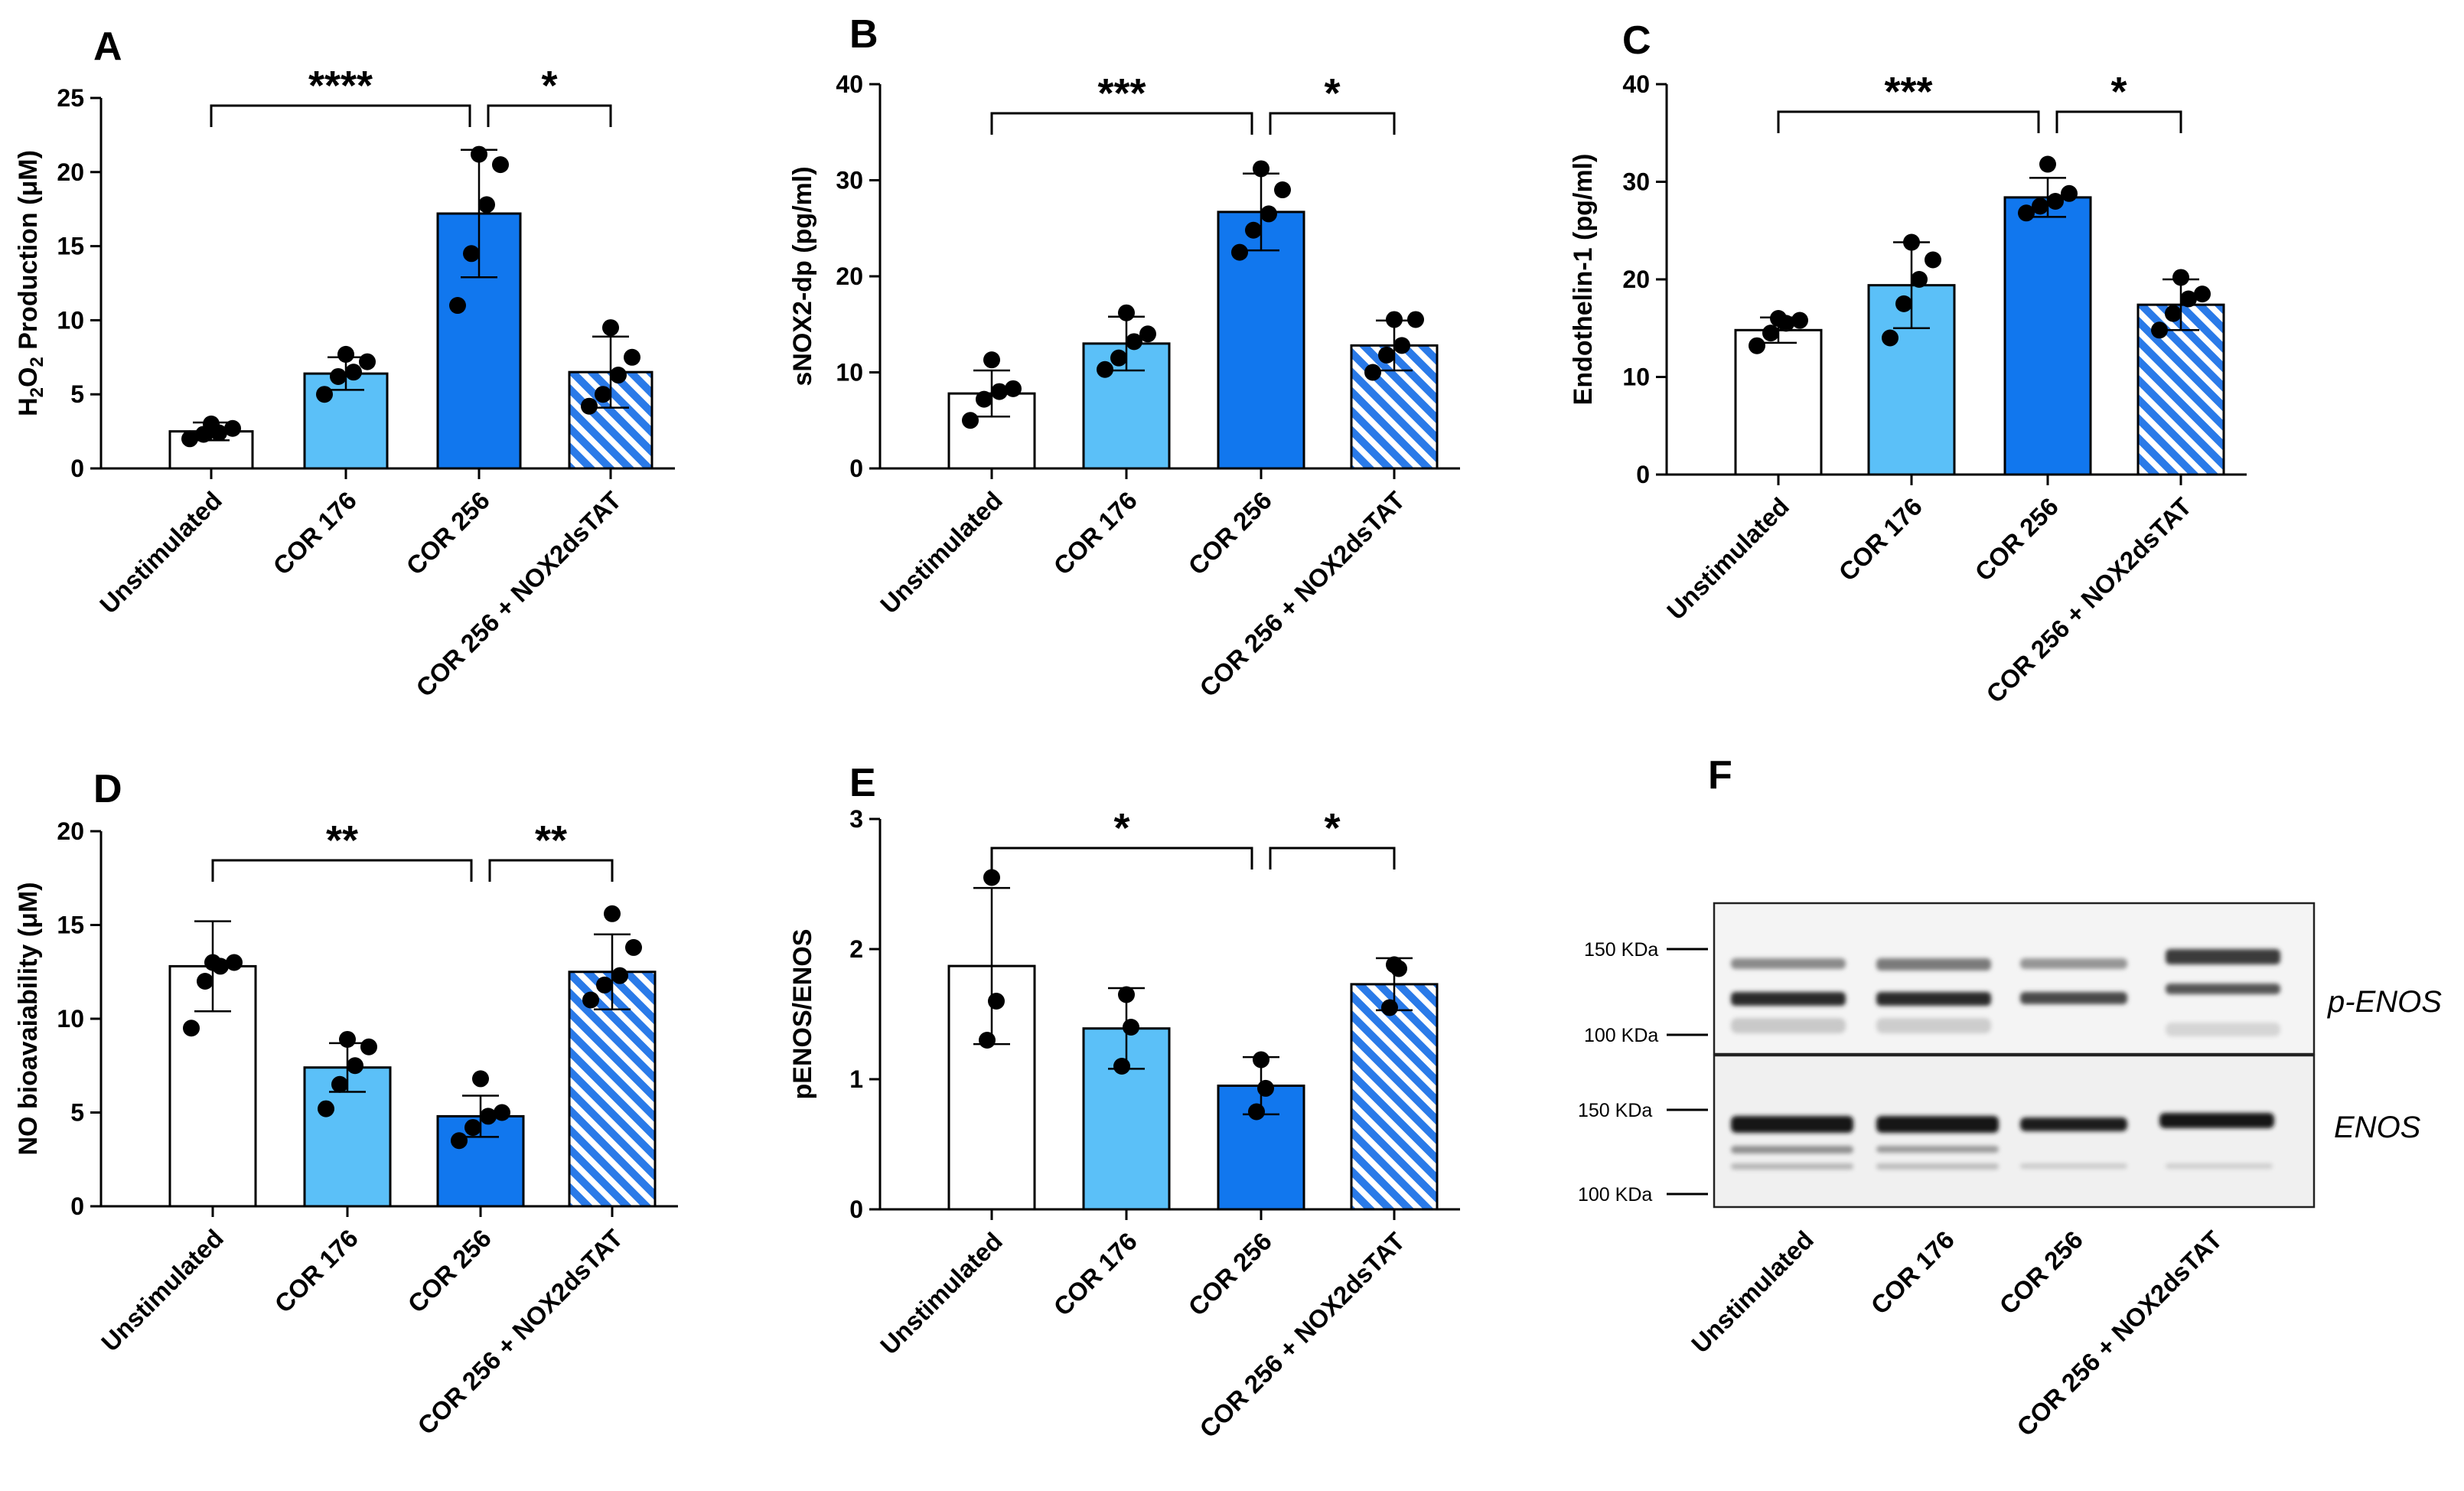 This screenshot has height=1491, width=2464. I want to click on panel-c-y-tick-label: 40, so click(1636, 84).